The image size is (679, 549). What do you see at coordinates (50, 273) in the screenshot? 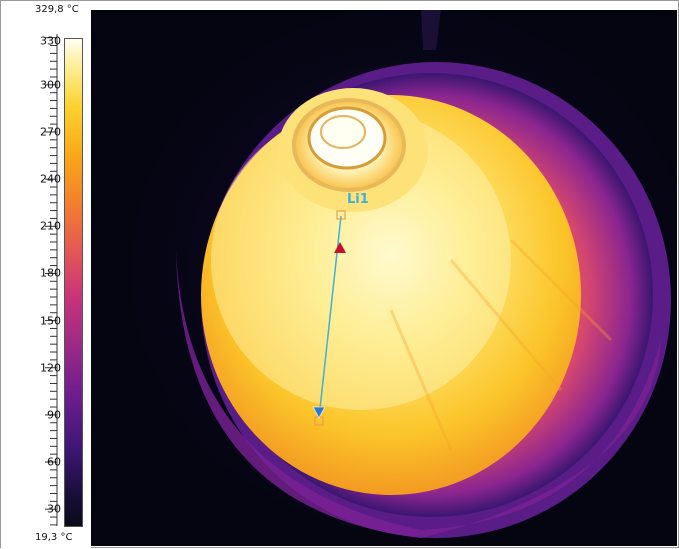
I see `scale-tick-label: 180` at bounding box center [50, 273].